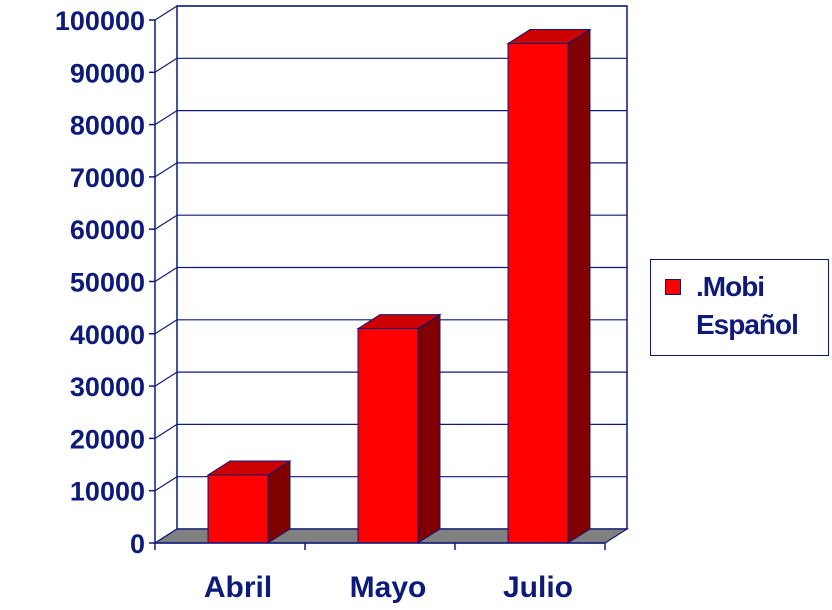 The image size is (832, 610). What do you see at coordinates (107, 73) in the screenshot?
I see `y-tick-label: 90000` at bounding box center [107, 73].